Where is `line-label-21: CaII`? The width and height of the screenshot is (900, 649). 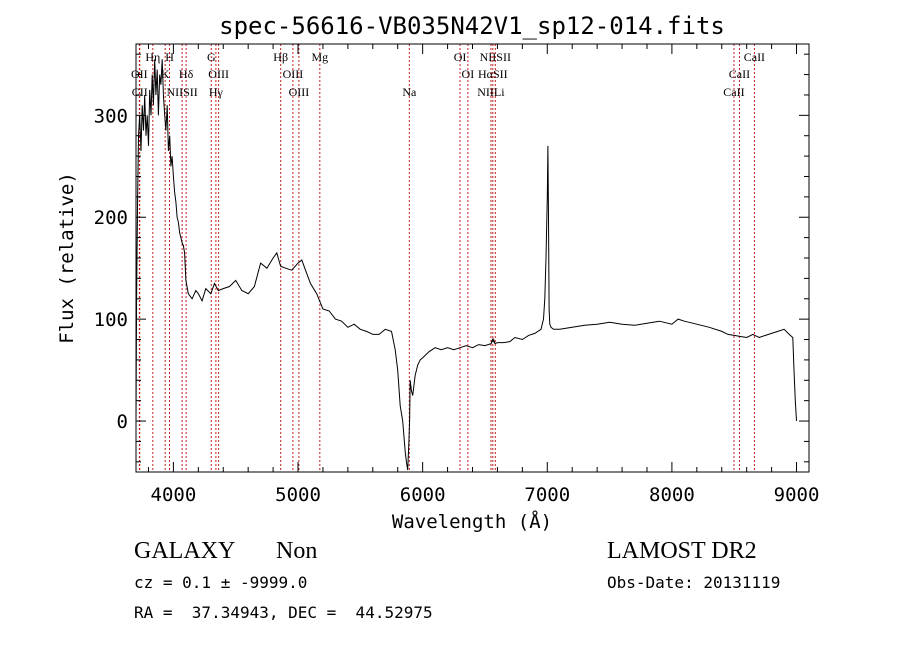
line-label-21: CaII is located at coordinates (739, 74).